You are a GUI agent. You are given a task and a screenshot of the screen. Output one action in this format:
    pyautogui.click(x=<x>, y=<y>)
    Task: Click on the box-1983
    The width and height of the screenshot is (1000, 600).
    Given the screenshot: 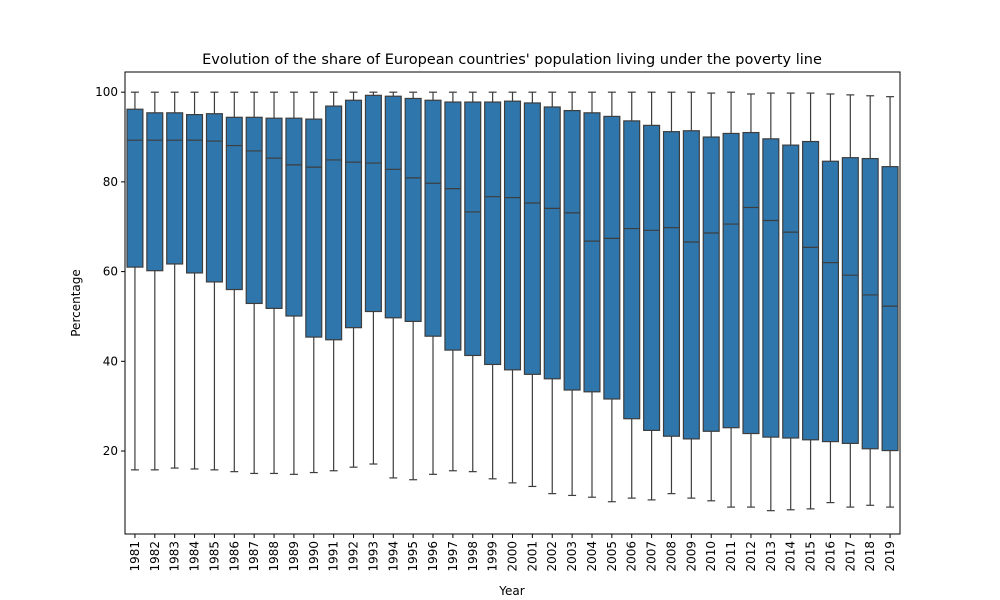 What is the action you would take?
    pyautogui.click(x=175, y=280)
    